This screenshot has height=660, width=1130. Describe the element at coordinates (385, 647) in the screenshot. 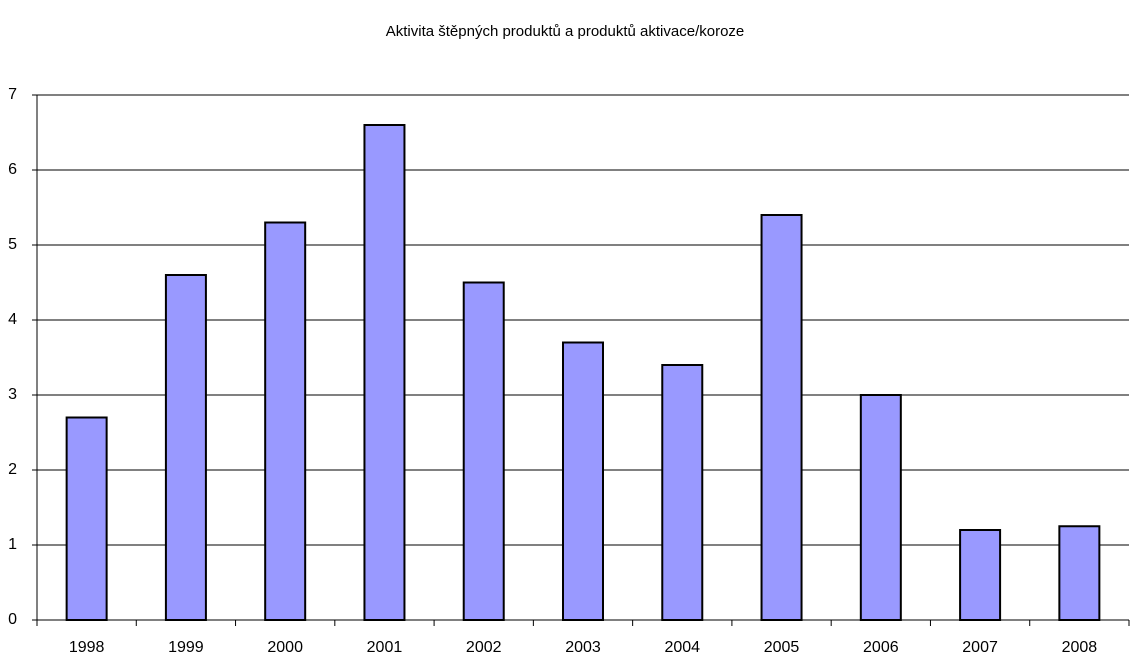

I see `x-tick-label: 2001` at that location.